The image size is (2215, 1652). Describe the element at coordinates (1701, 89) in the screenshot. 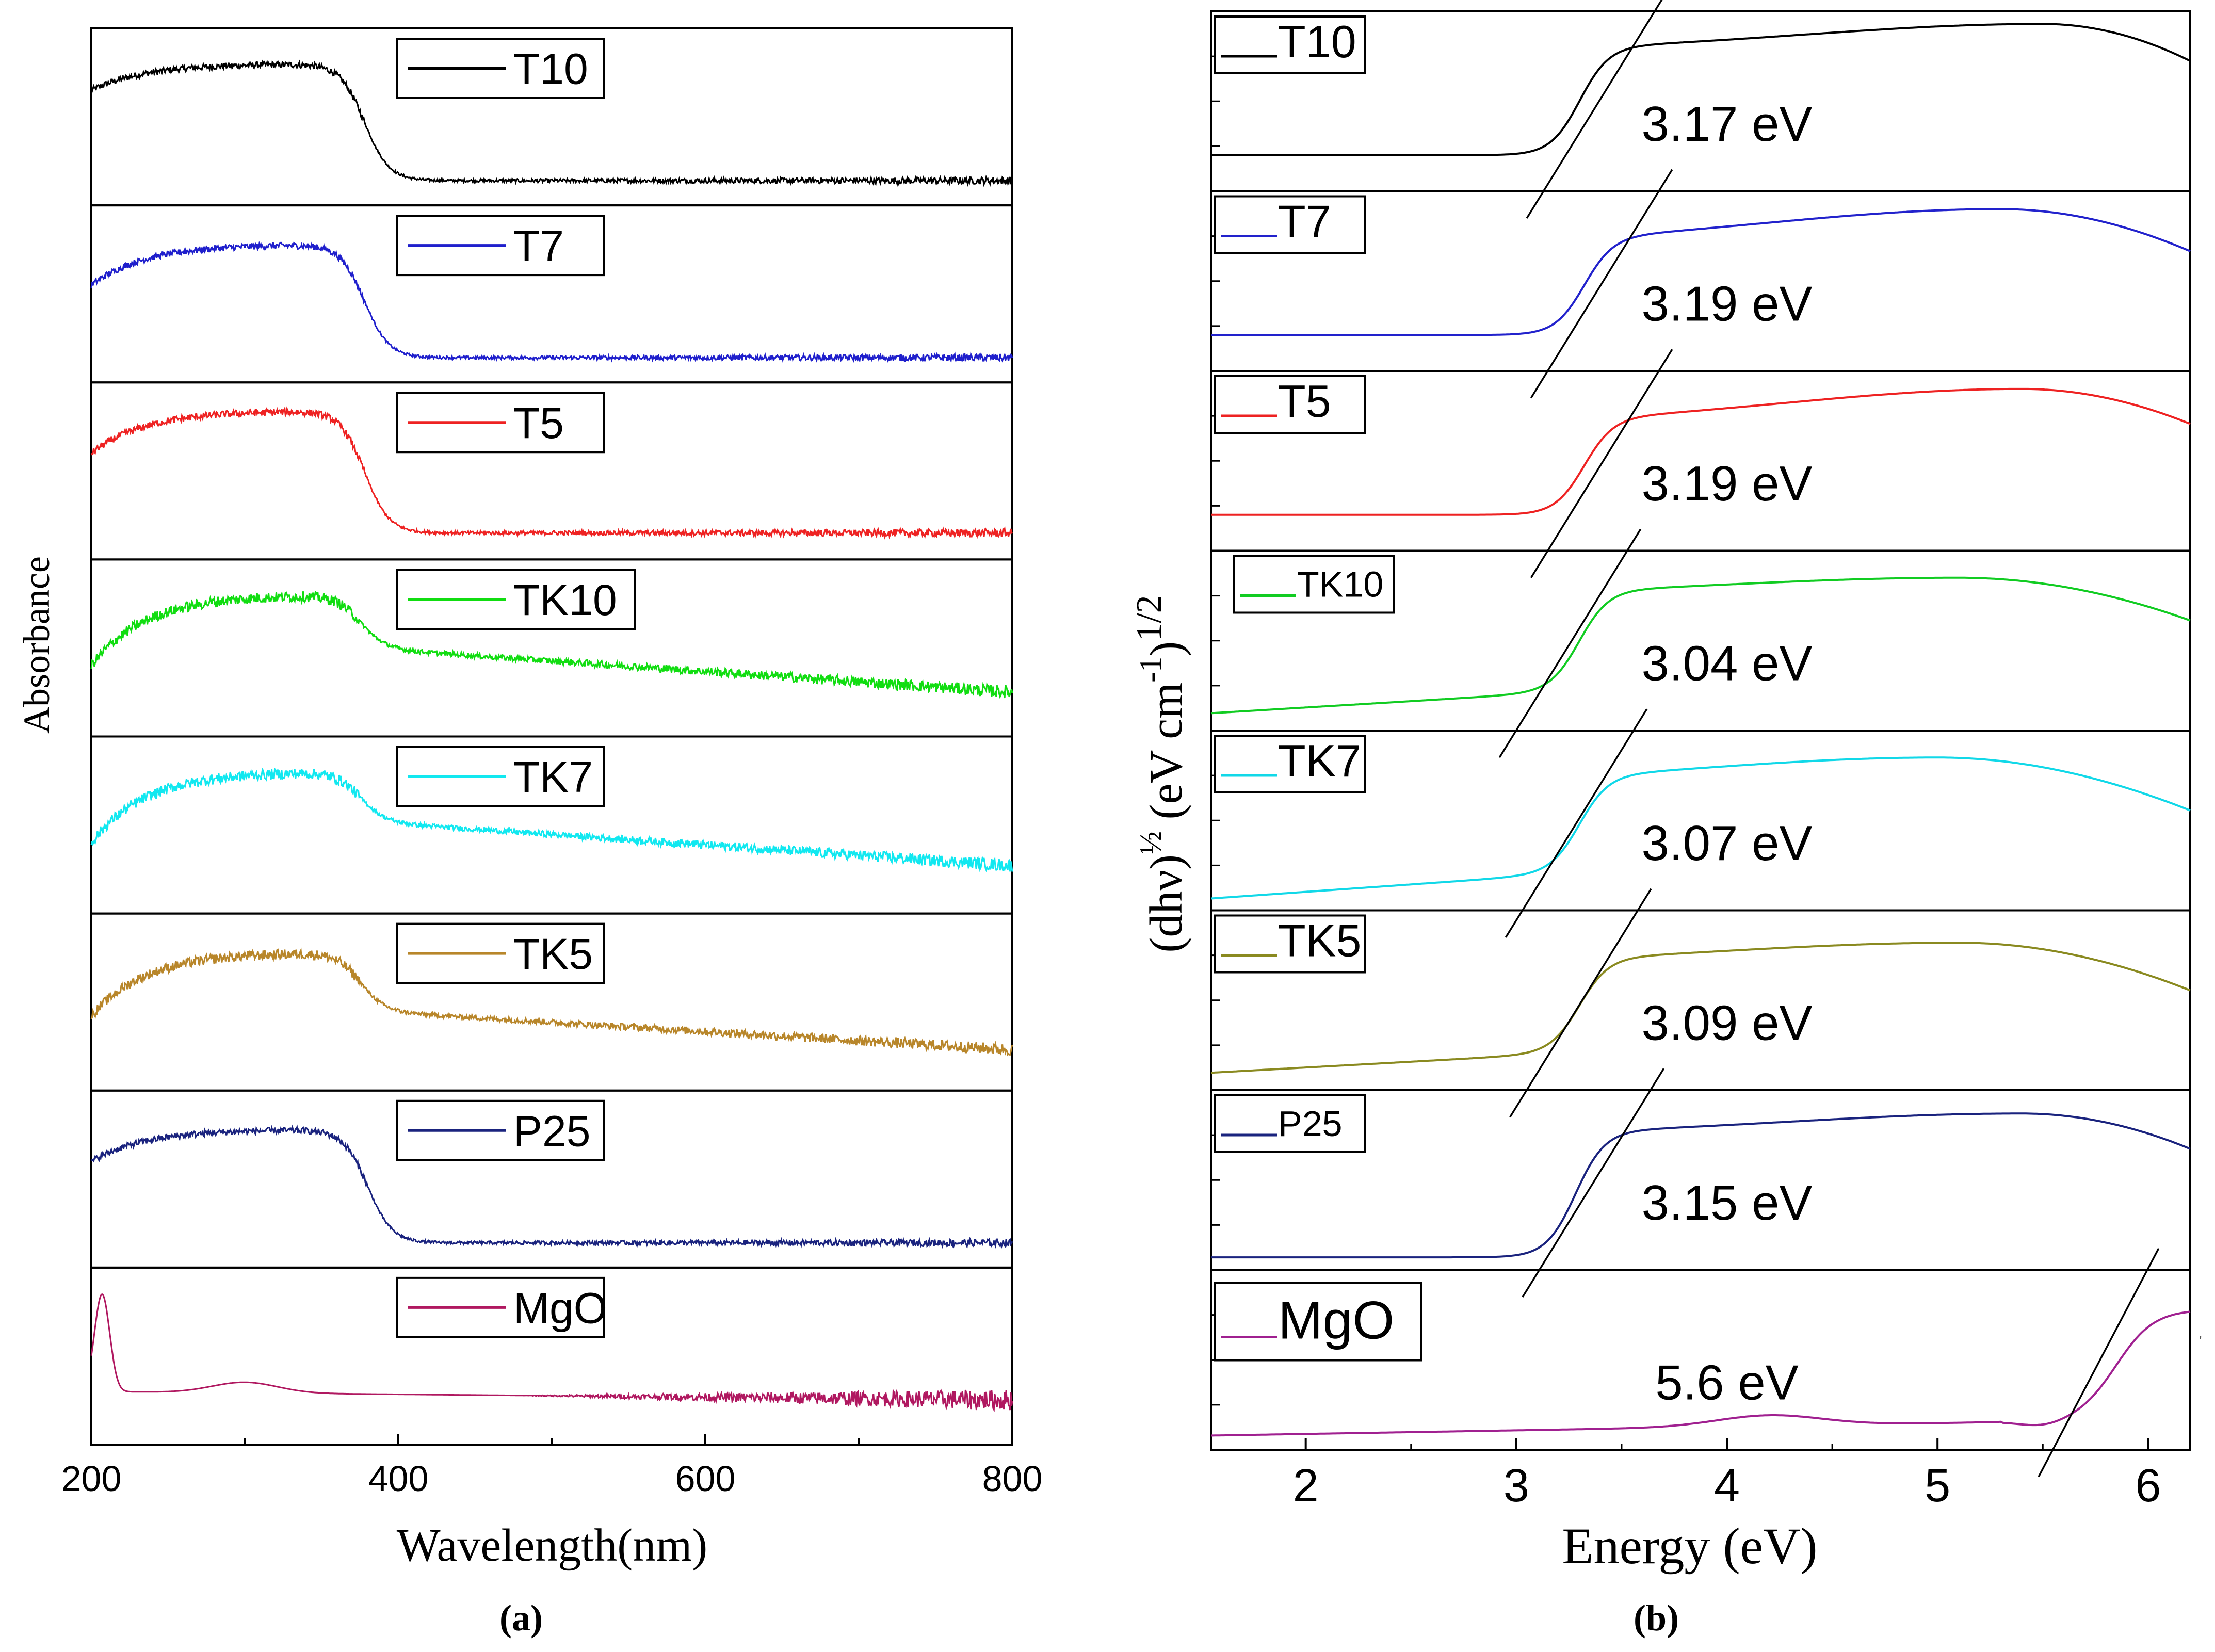

I see `panel-b-curve-t10` at that location.